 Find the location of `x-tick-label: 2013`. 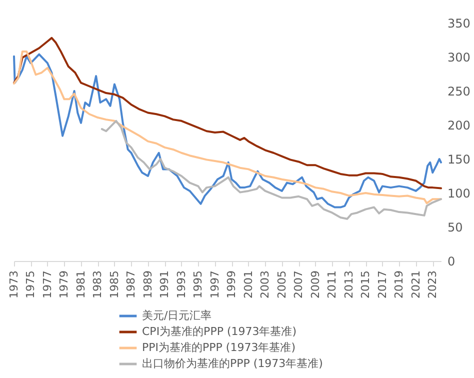

x-tick-label: 2013 is located at coordinates (349, 284).